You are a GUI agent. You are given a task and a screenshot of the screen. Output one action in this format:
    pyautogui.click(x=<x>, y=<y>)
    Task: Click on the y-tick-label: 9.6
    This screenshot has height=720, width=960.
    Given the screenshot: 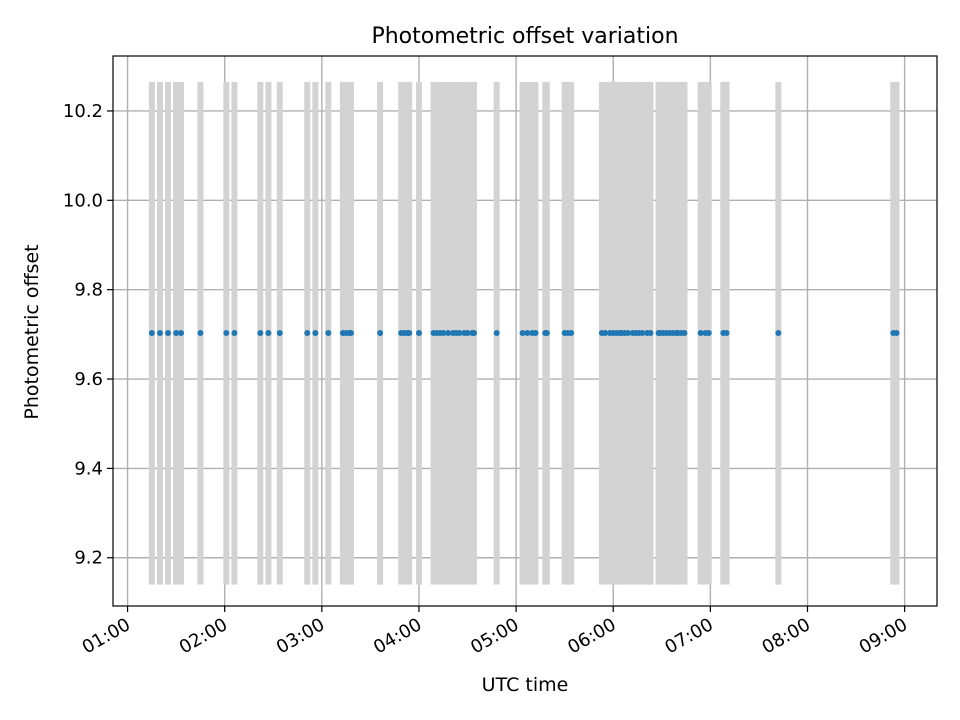 What is the action you would take?
    pyautogui.click(x=88, y=379)
    